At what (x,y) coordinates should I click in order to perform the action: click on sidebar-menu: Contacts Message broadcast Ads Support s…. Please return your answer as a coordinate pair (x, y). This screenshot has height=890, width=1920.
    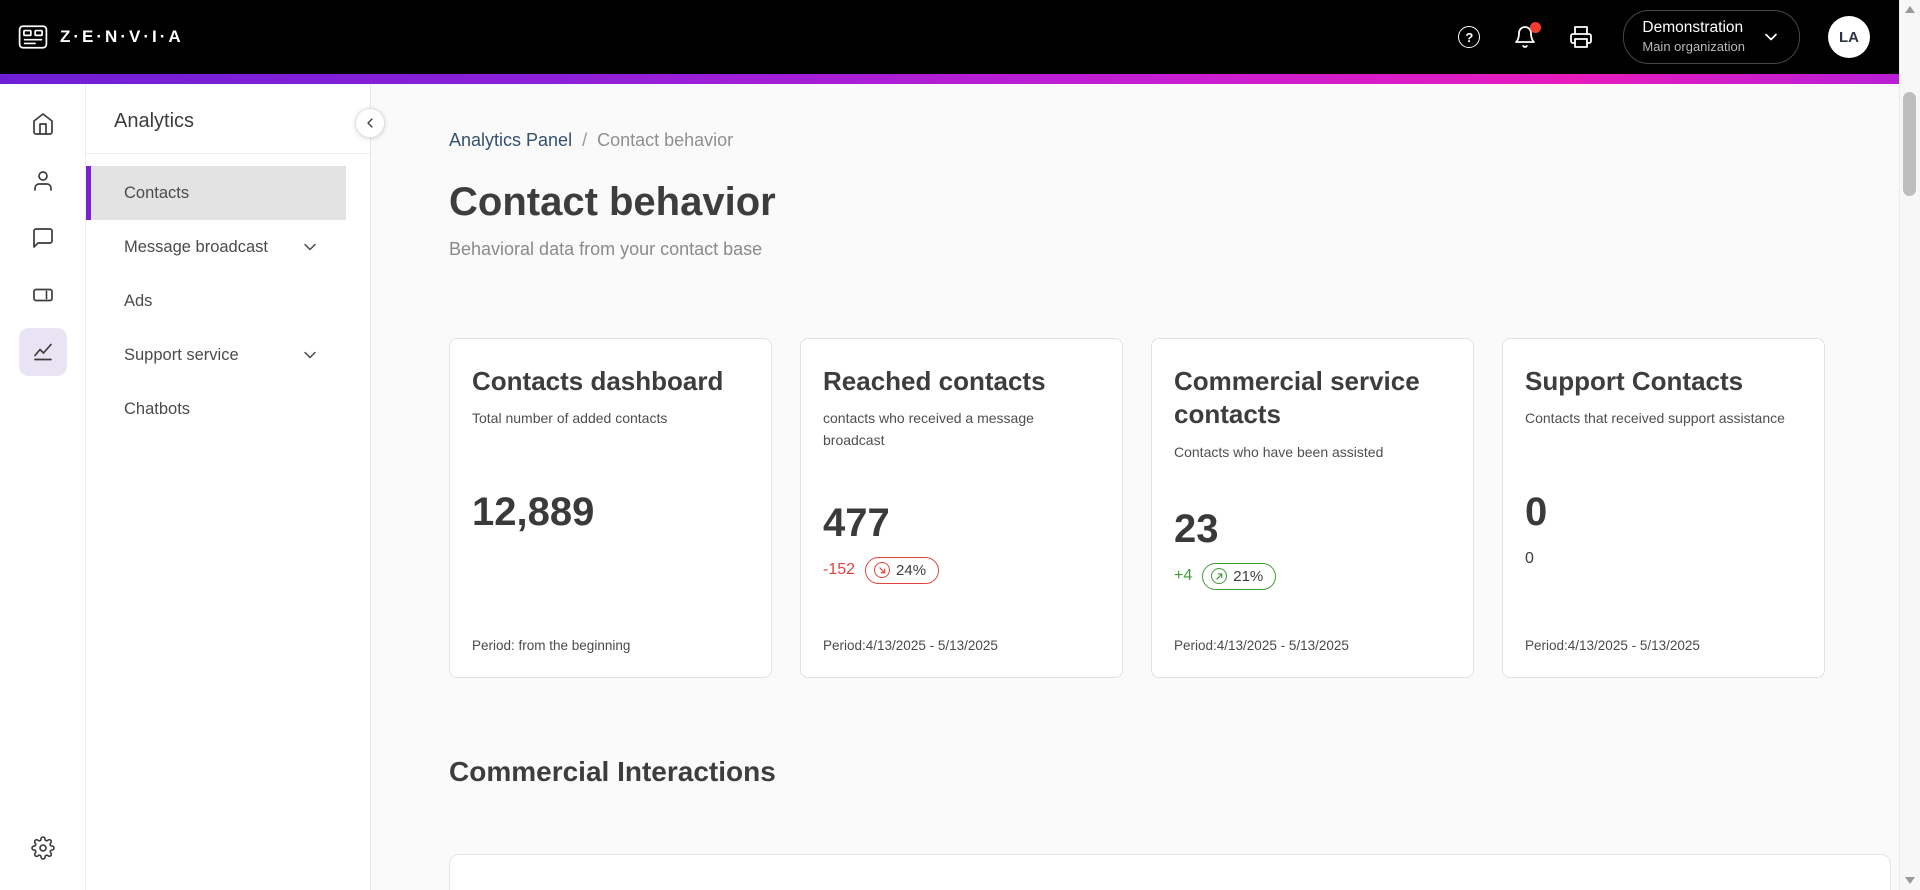
    Looking at the image, I should click on (228, 295).